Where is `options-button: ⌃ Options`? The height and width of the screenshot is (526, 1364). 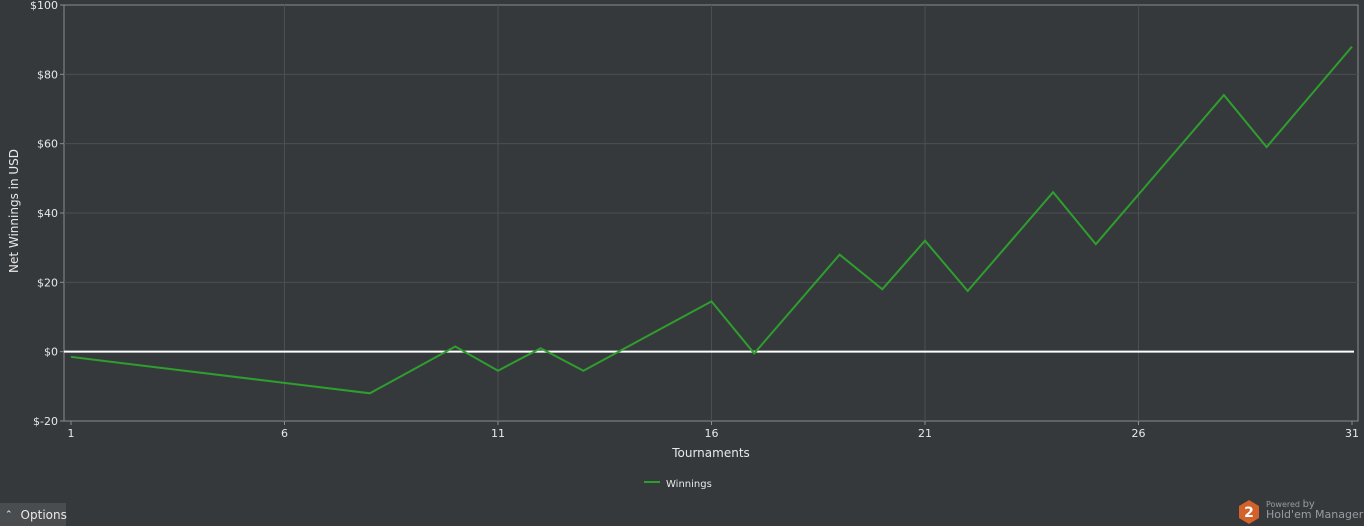 options-button: ⌃ Options is located at coordinates (33, 514).